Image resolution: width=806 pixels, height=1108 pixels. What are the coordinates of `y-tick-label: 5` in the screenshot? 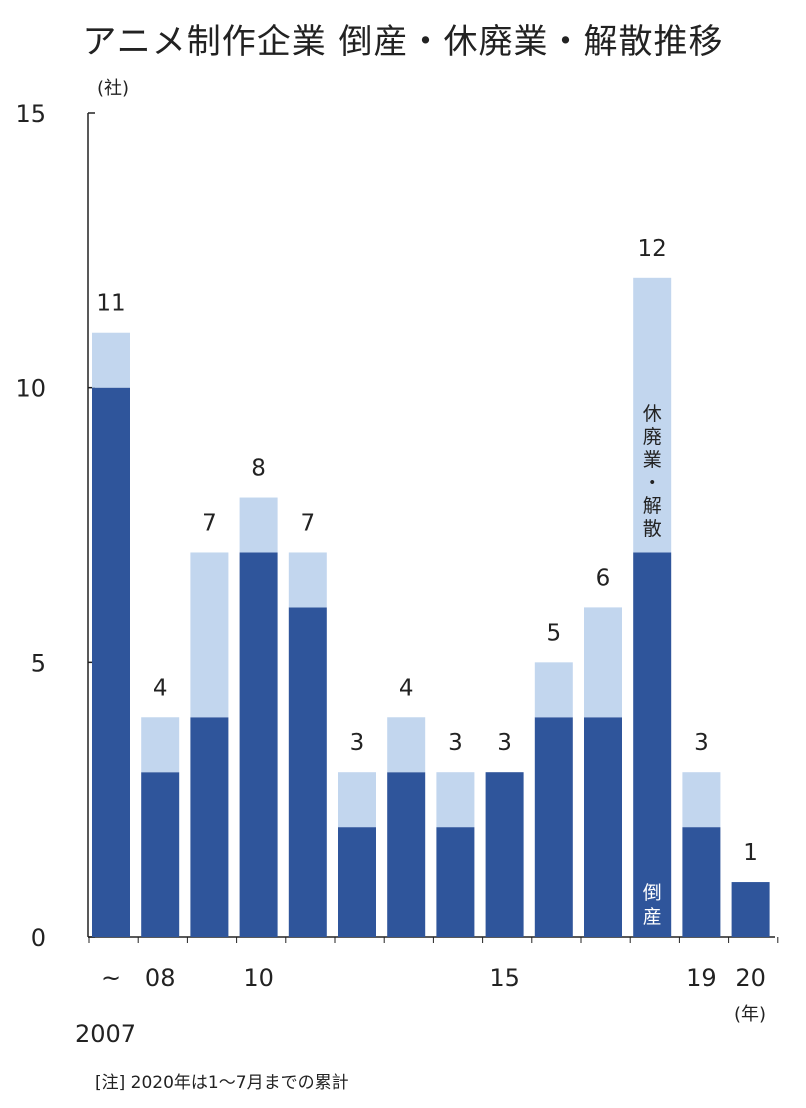 It's located at (38, 663).